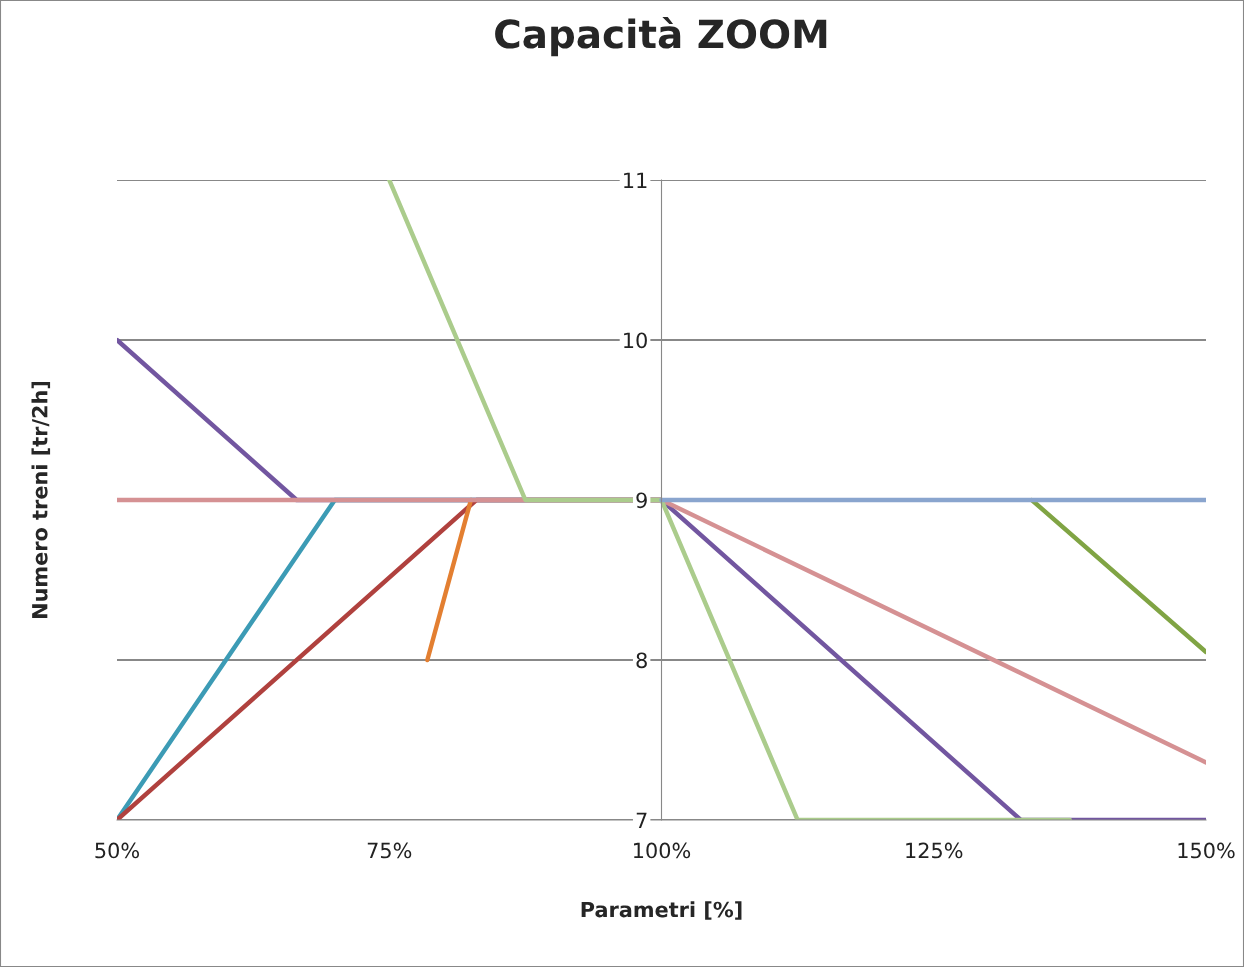 This screenshot has width=1244, height=967. What do you see at coordinates (661, 910) in the screenshot?
I see `x-axis-title: Parametri [%]` at bounding box center [661, 910].